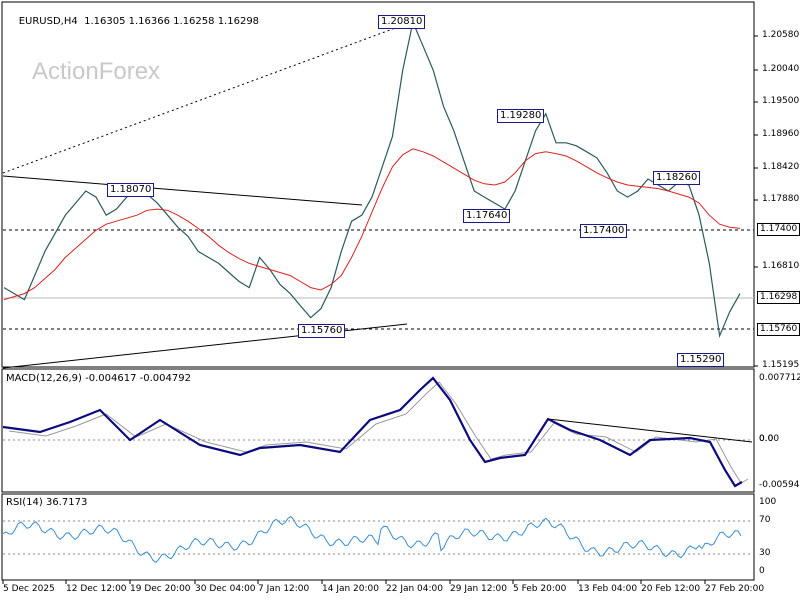 This screenshot has height=600, width=800. I want to click on dotted-trendline, so click(210, 96).